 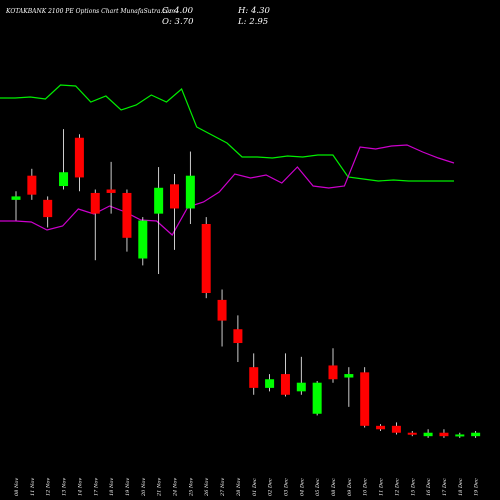 What do you see at coordinates (207, 487) in the screenshot?
I see `x-tick-label: 26 Nov` at bounding box center [207, 487].